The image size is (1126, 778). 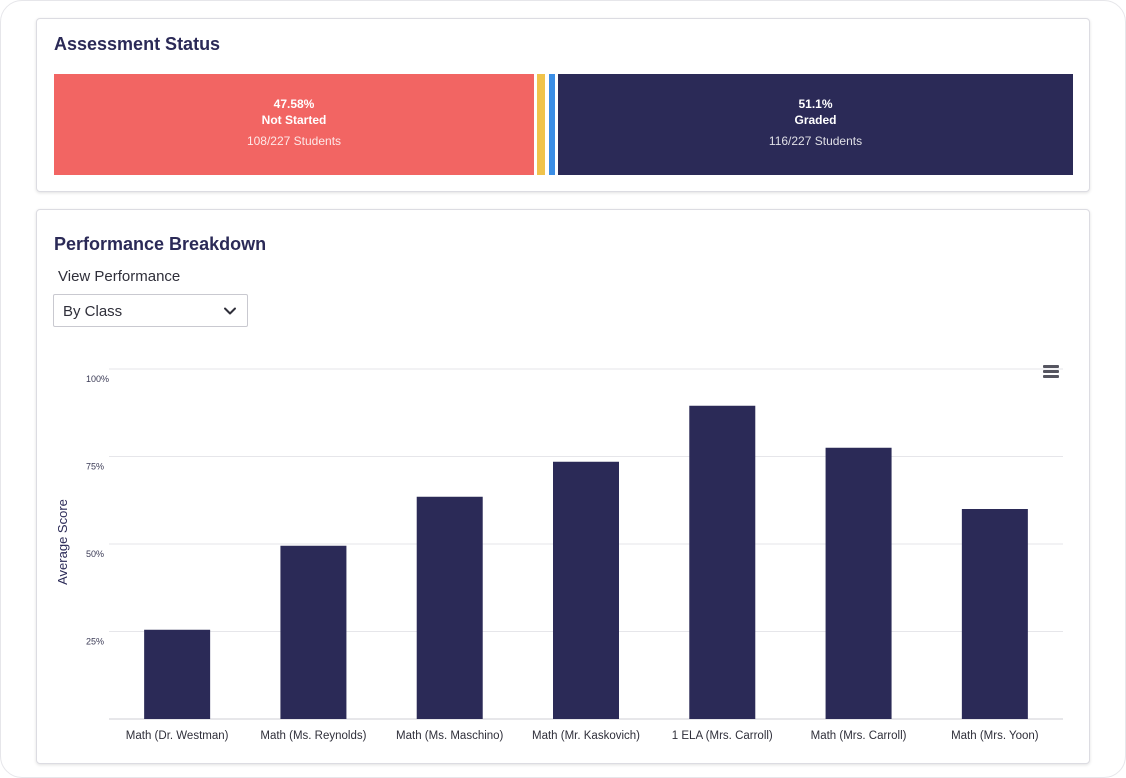 I want to click on segment-percent: 47.58%, so click(x=294, y=104).